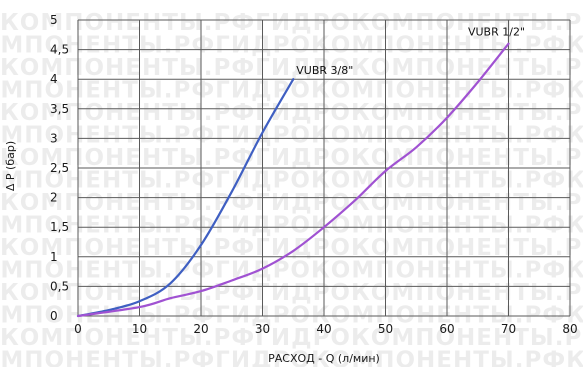 Image resolution: width=583 pixels, height=367 pixels. I want to click on y-tick-label: 0, so click(54, 316).